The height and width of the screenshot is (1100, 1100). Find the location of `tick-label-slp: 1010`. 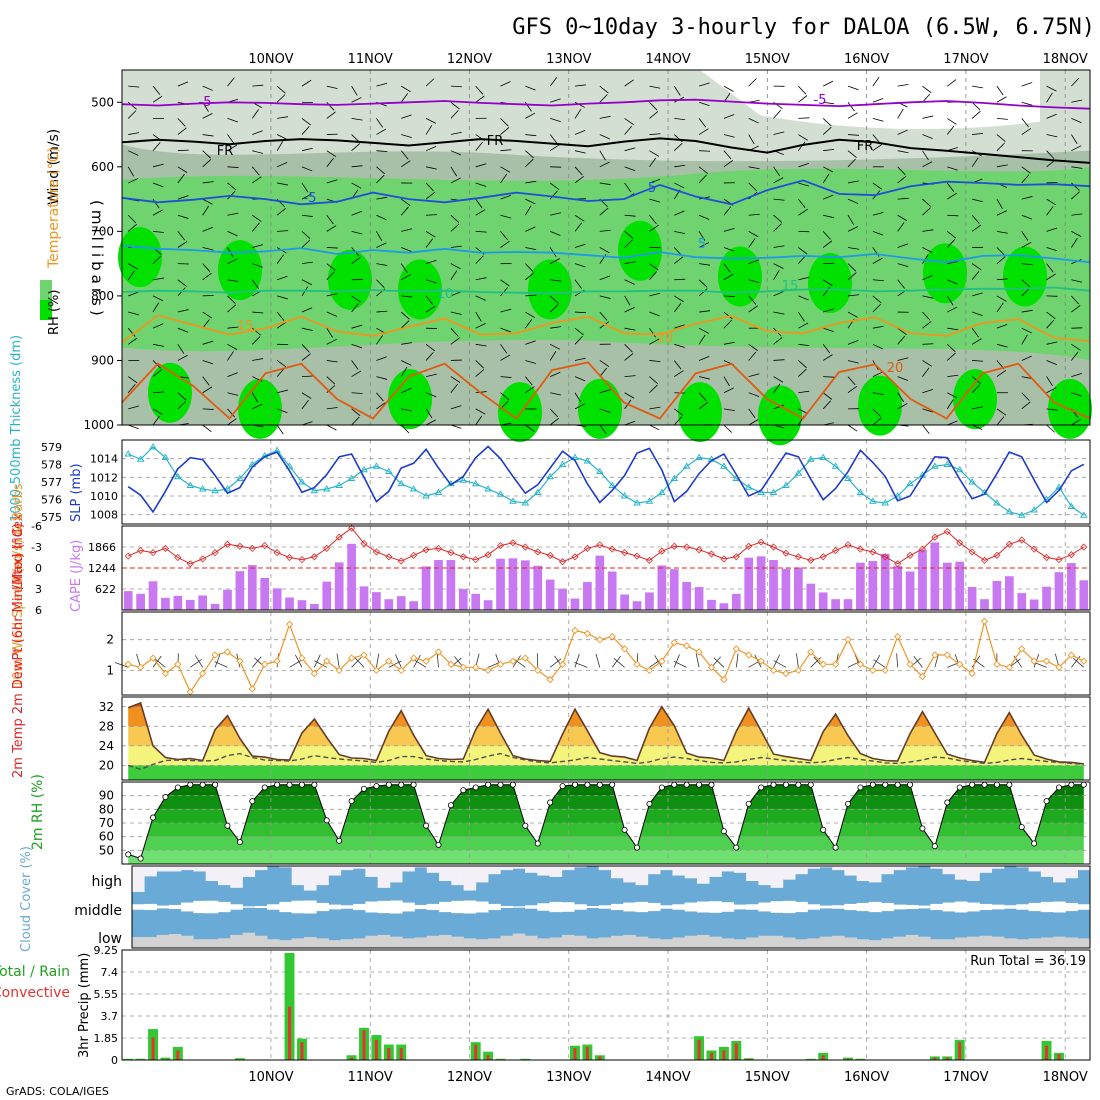

tick-label-slp: 1010 is located at coordinates (104, 496).